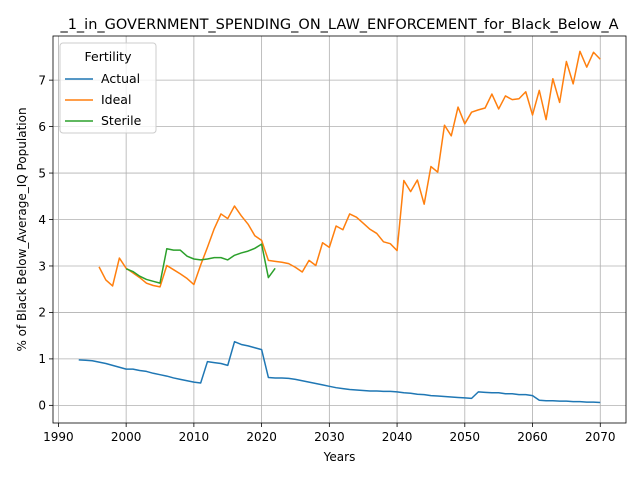 This screenshot has width=640, height=484. What do you see at coordinates (109, 56) in the screenshot?
I see `legend-title: Fertility` at bounding box center [109, 56].